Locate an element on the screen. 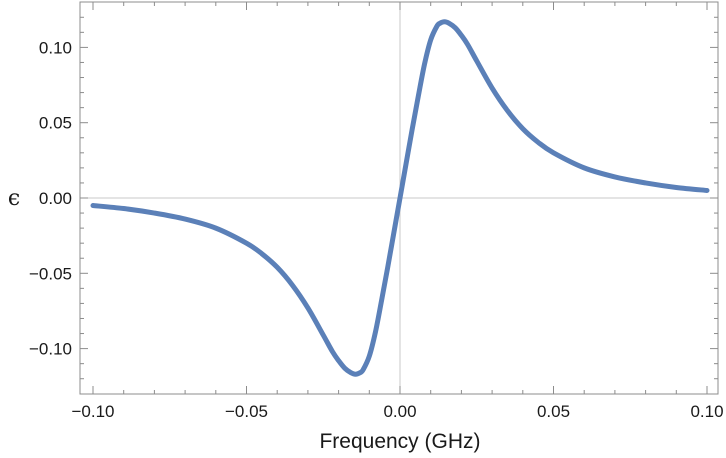 This screenshot has width=726, height=458. y-axis-title: ϵ is located at coordinates (14, 198).